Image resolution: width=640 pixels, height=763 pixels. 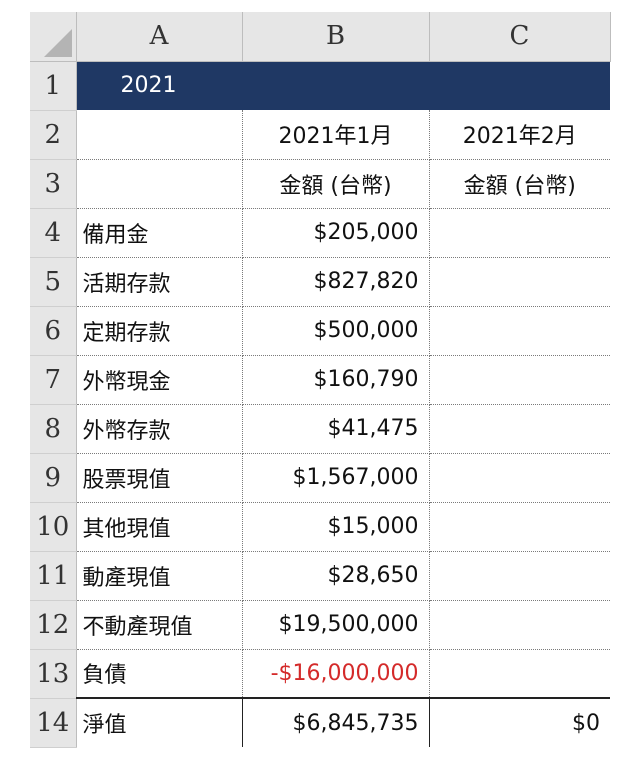 What do you see at coordinates (53, 625) in the screenshot?
I see `row-header-12: 12` at bounding box center [53, 625].